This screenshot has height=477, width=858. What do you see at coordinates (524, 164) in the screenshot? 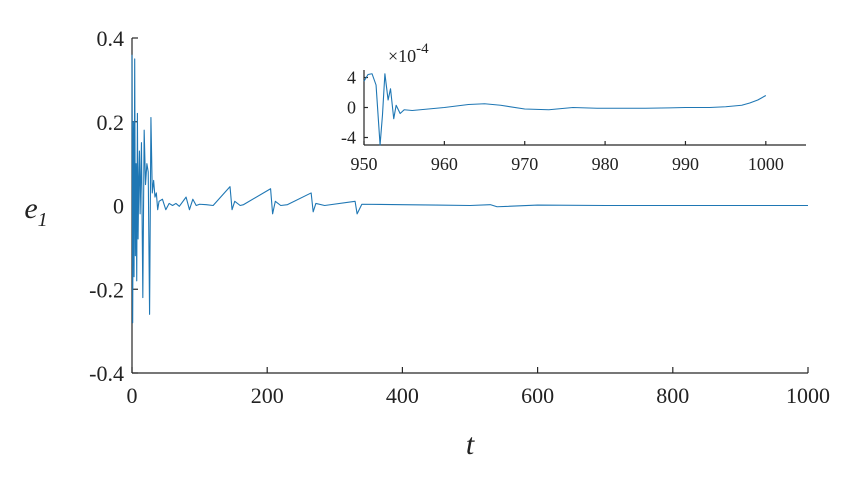
I see `inset-x-tick-label: 970` at bounding box center [524, 164].